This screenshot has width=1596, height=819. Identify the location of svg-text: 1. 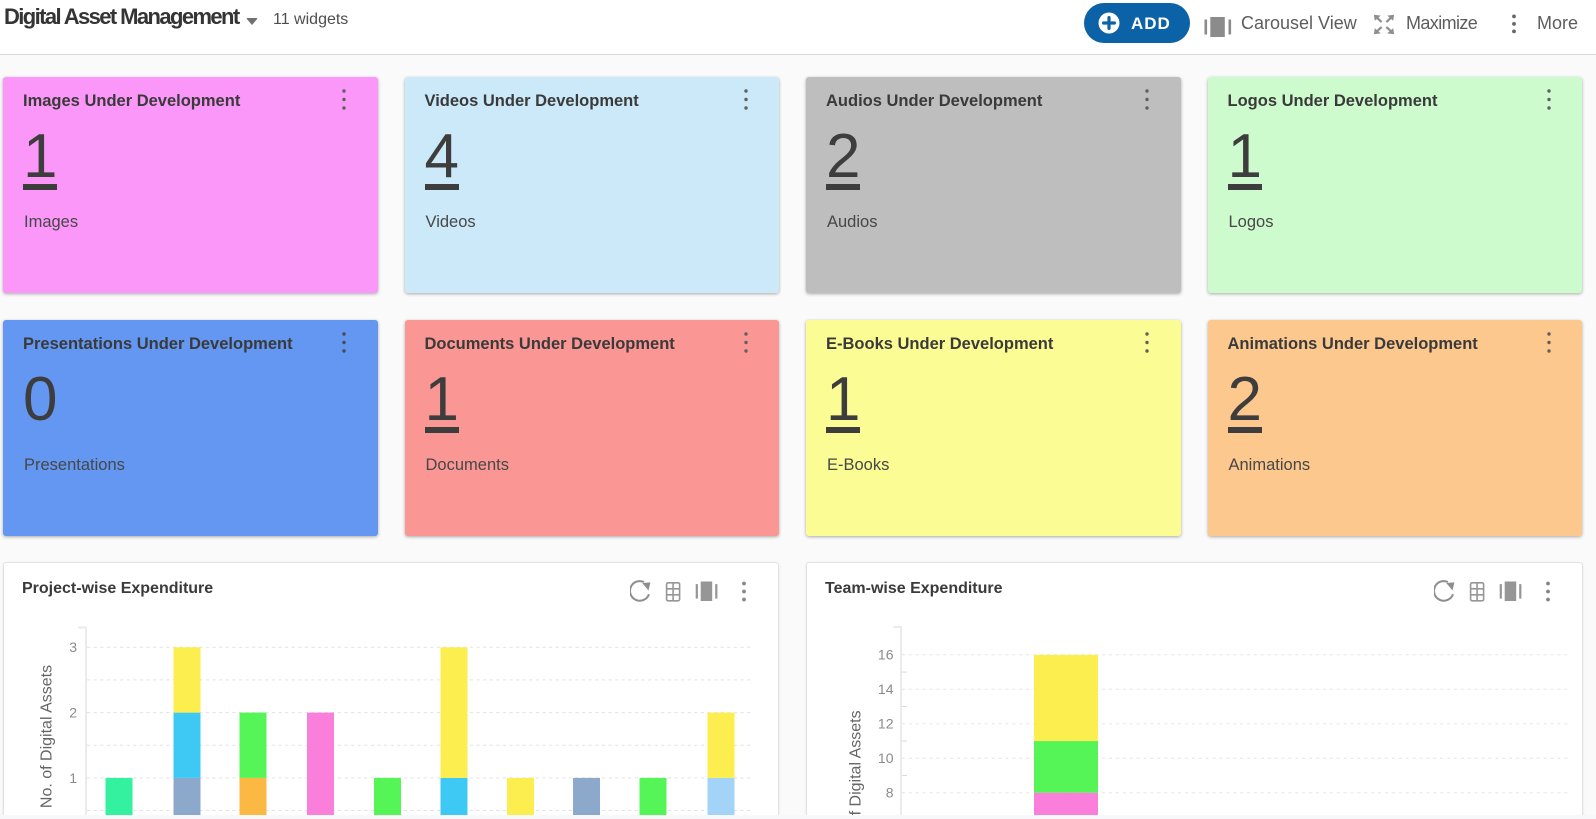
(73, 778).